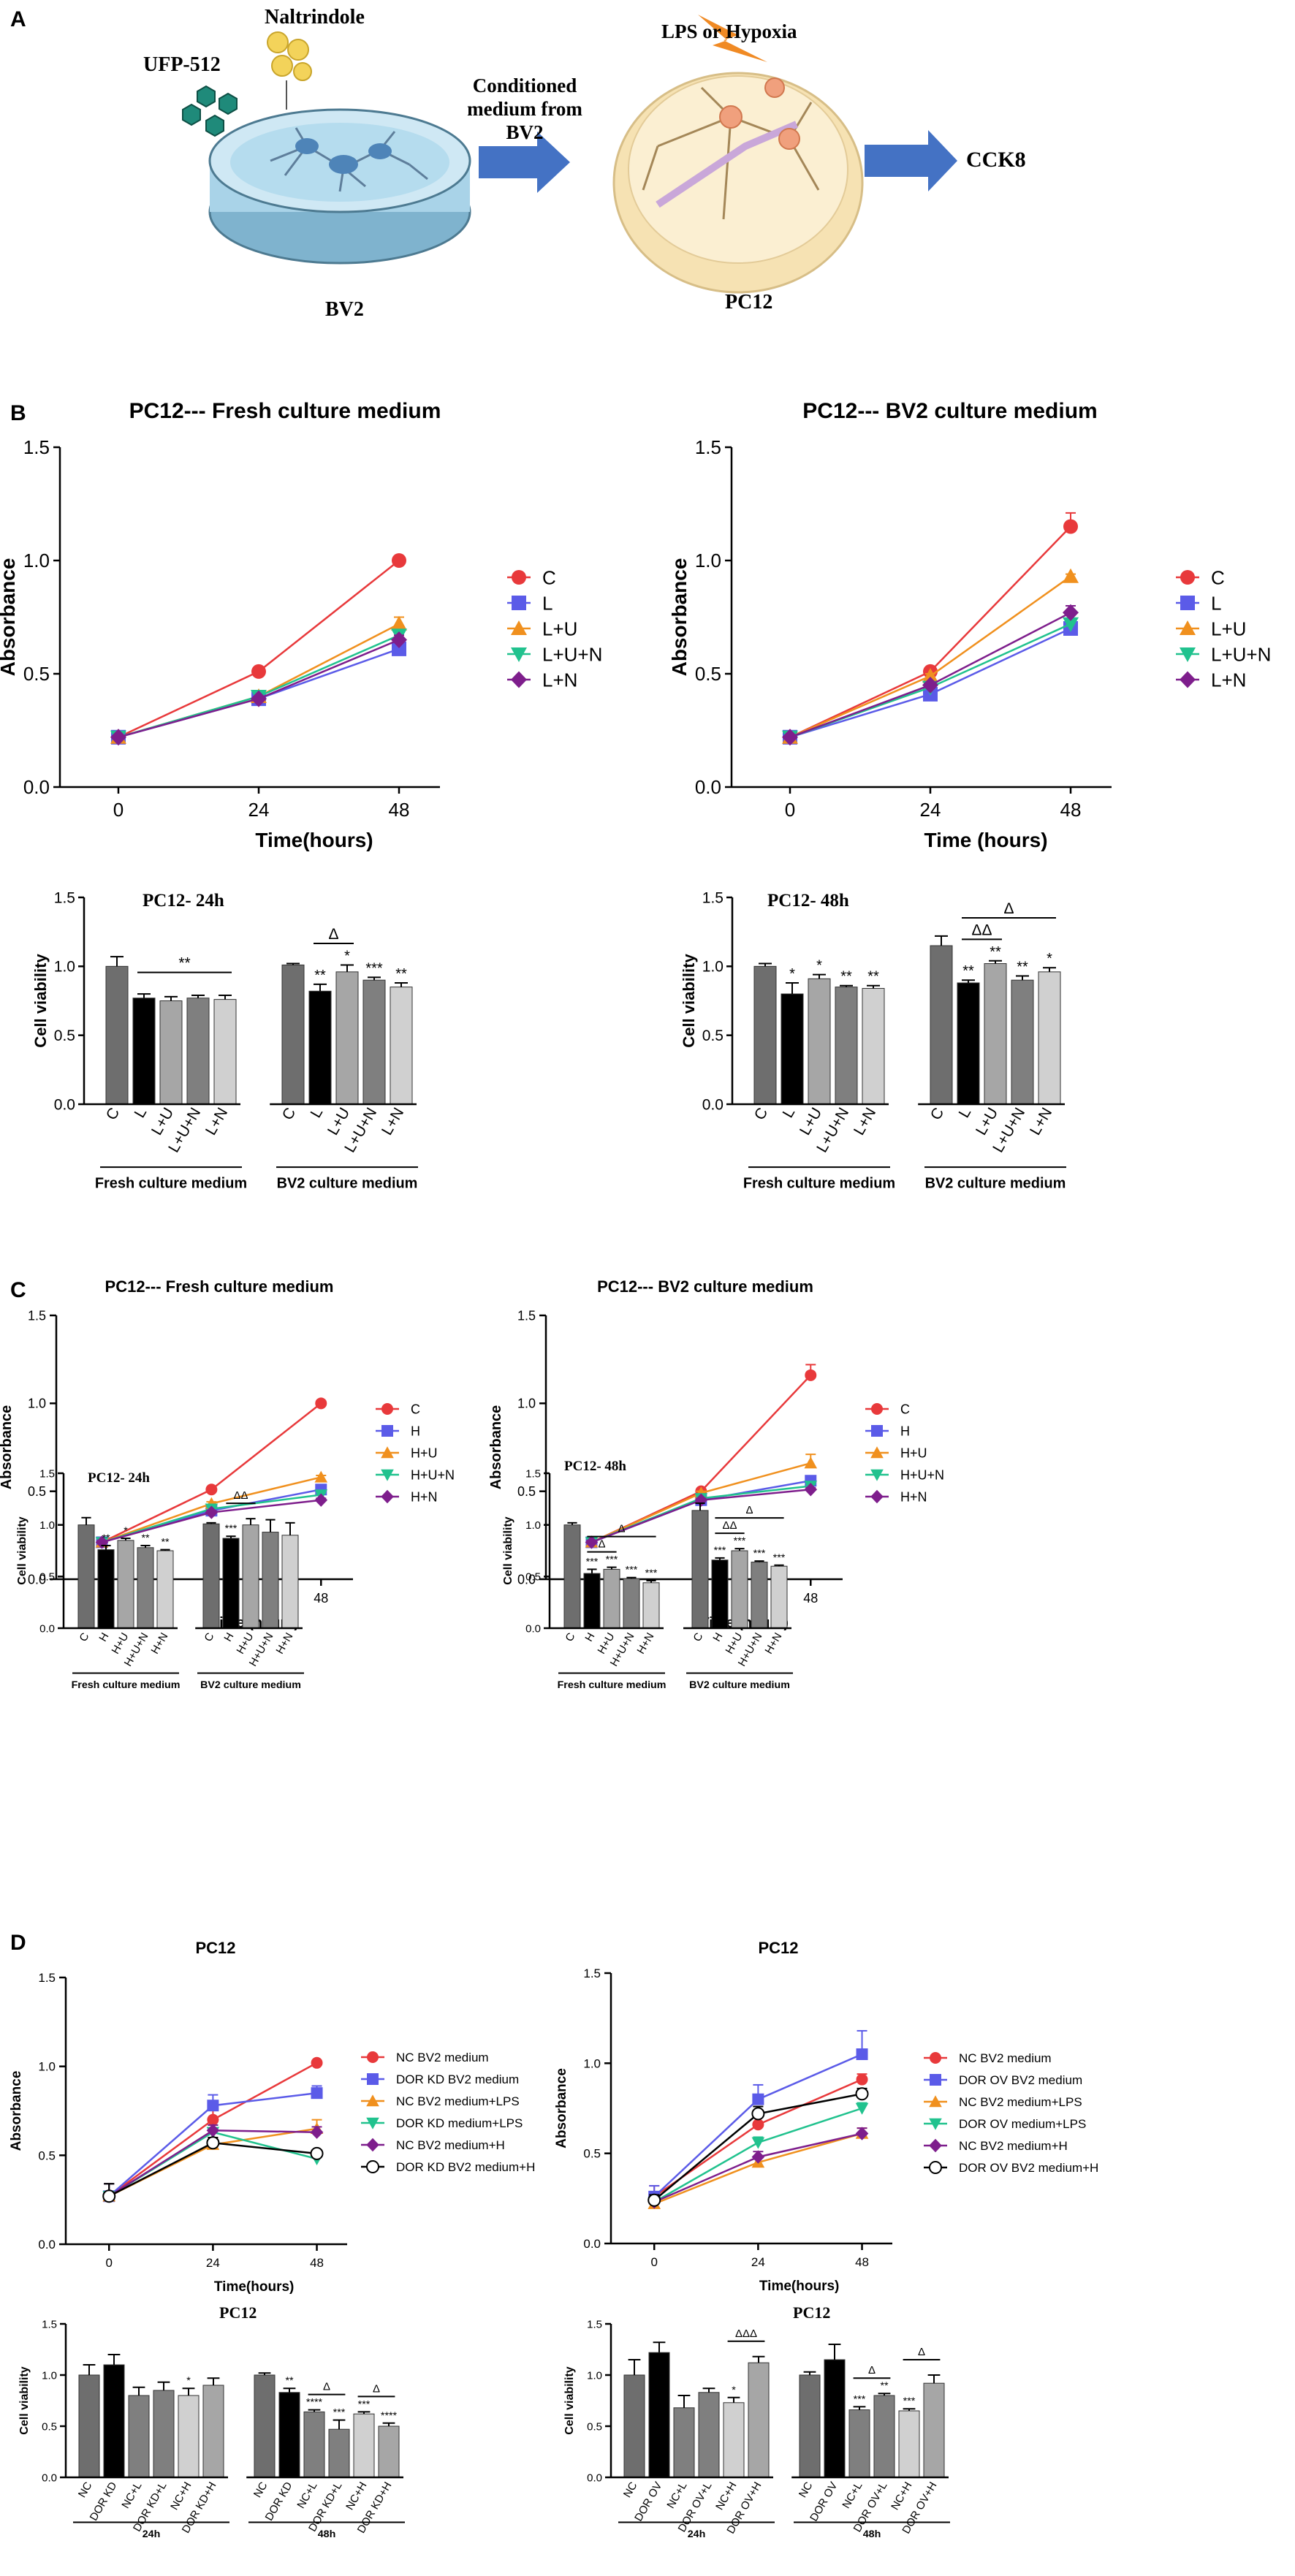 Image resolution: width=1295 pixels, height=2576 pixels. What do you see at coordinates (219, 1286) in the screenshot?
I see `chart-title: PC12--- Fresh culture medium` at bounding box center [219, 1286].